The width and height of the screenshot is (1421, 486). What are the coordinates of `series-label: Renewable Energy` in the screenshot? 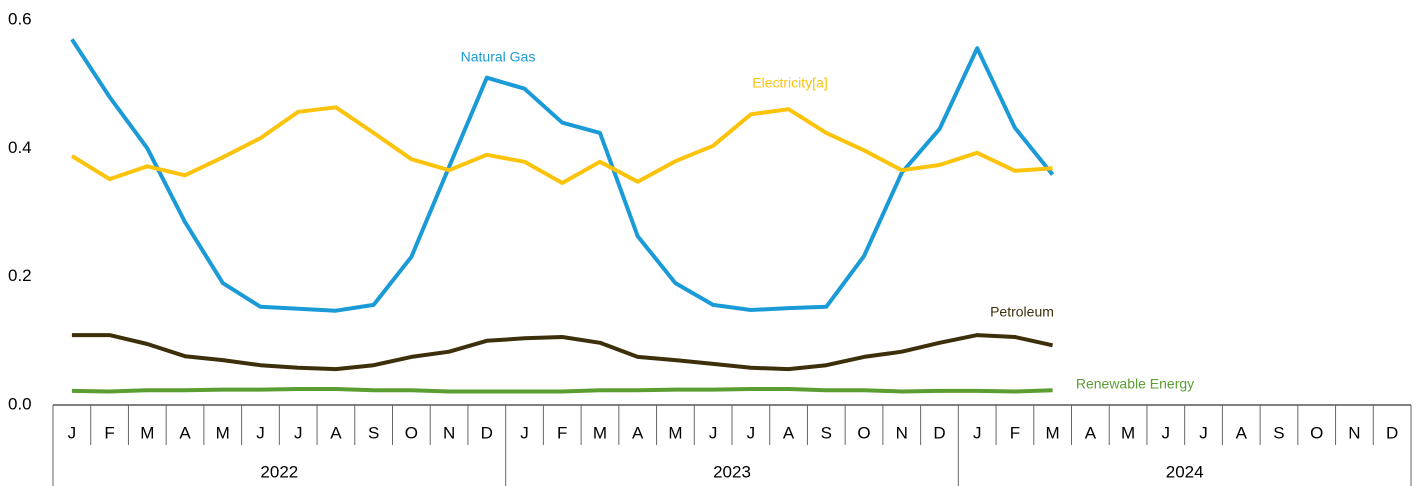 It's located at (1135, 384).